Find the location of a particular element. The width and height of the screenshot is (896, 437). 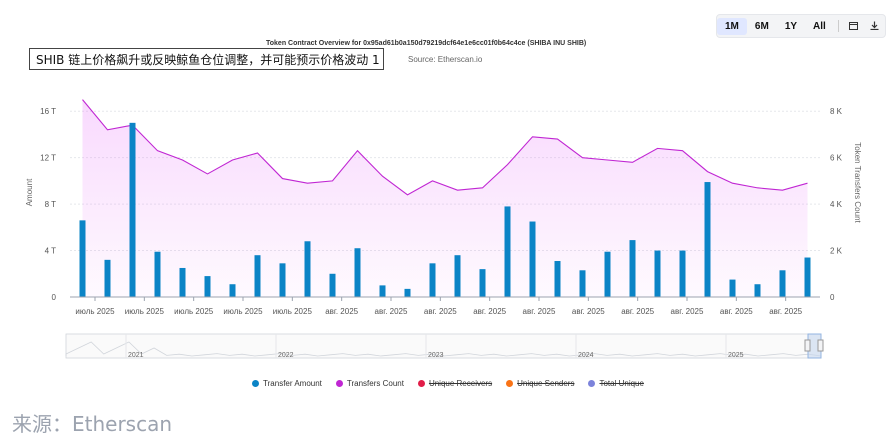

download-icon is located at coordinates (874, 26).